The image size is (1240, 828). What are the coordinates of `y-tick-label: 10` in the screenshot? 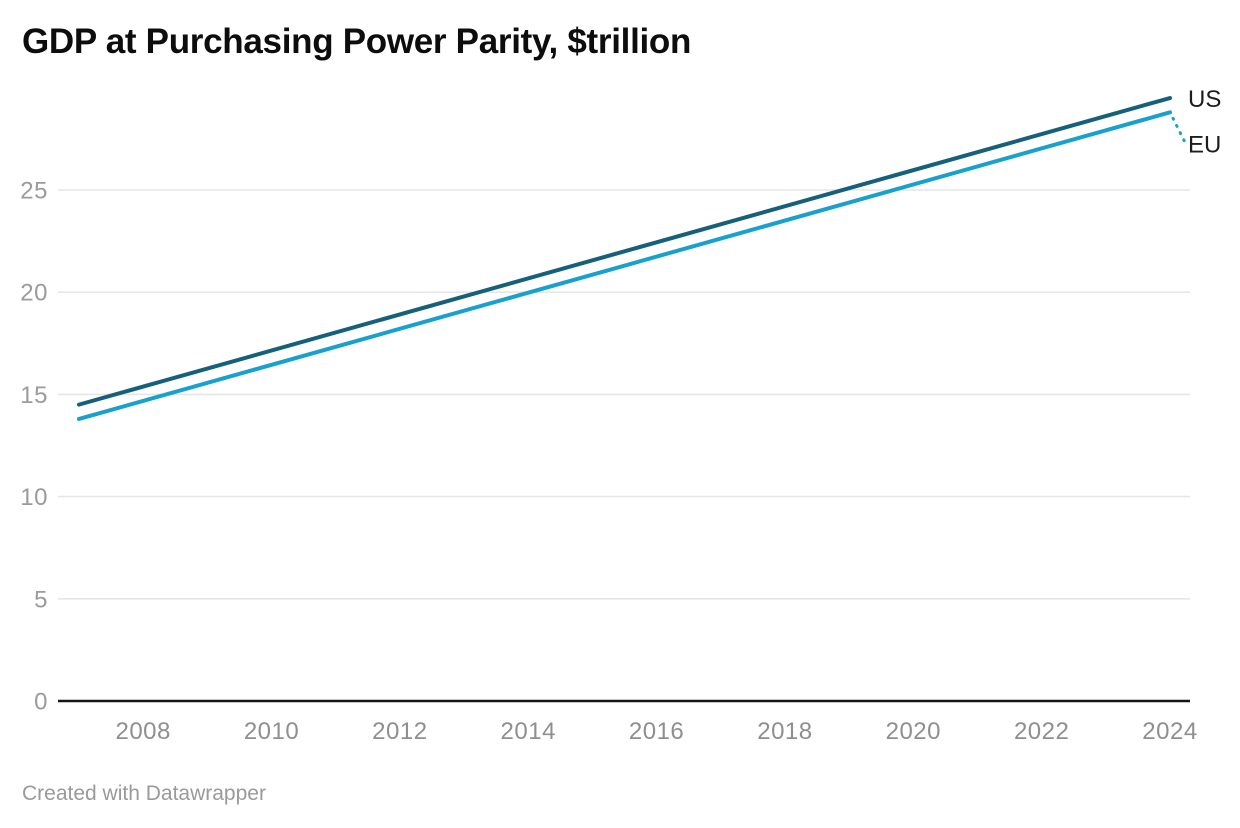 It's located at (34, 497).